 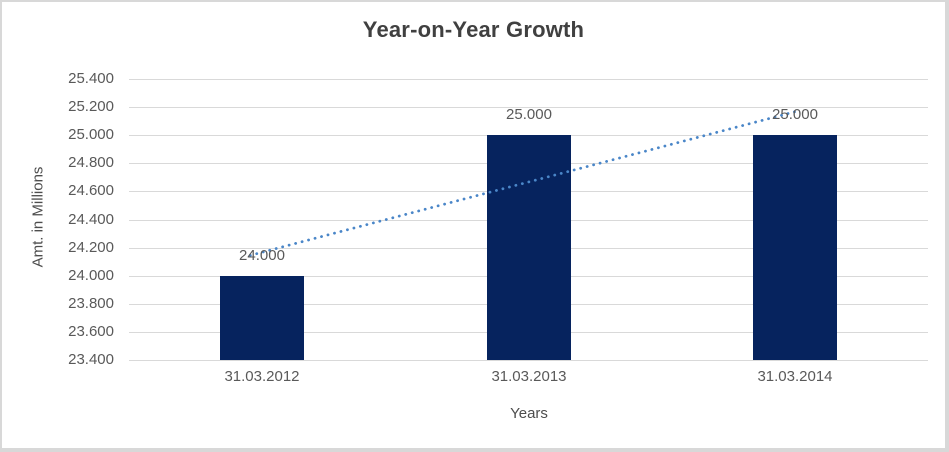 What do you see at coordinates (262, 318) in the screenshot?
I see `bar-31.03.2012` at bounding box center [262, 318].